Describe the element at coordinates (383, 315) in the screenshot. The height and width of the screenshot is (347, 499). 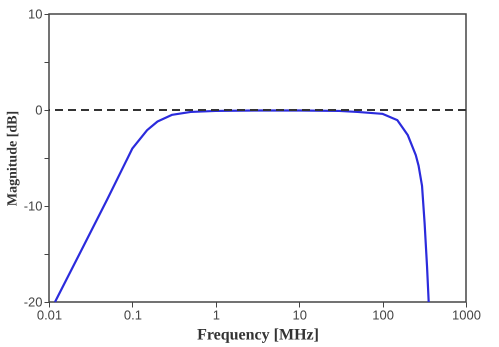
I see `x-tick-label: 100` at that location.